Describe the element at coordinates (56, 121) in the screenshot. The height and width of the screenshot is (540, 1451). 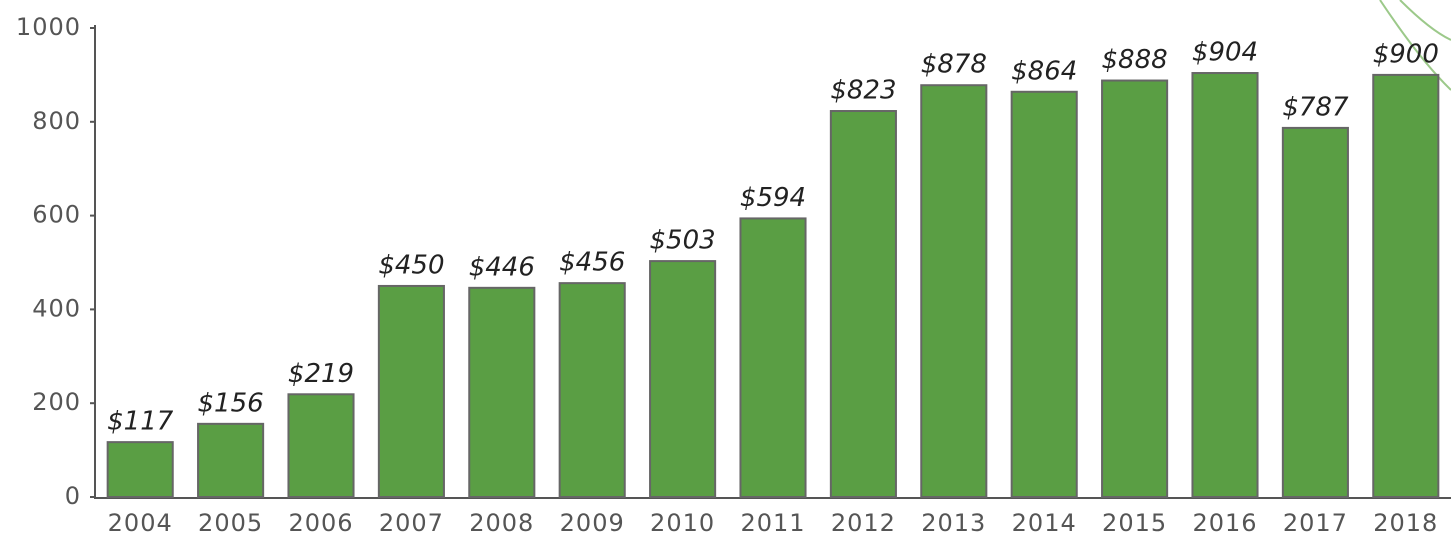
I see `y-tick-label: 800` at that location.